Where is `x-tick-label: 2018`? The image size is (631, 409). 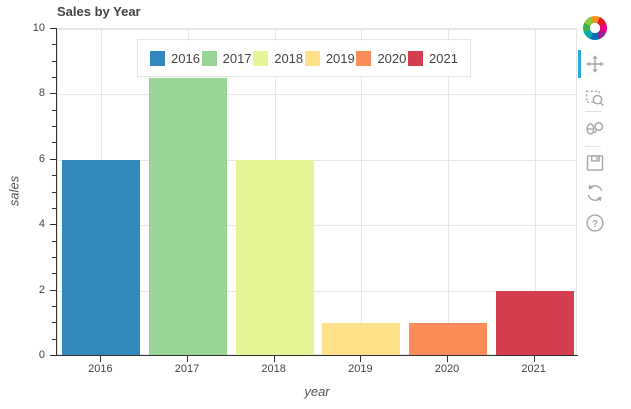 x-tick-label: 2018 is located at coordinates (273, 369).